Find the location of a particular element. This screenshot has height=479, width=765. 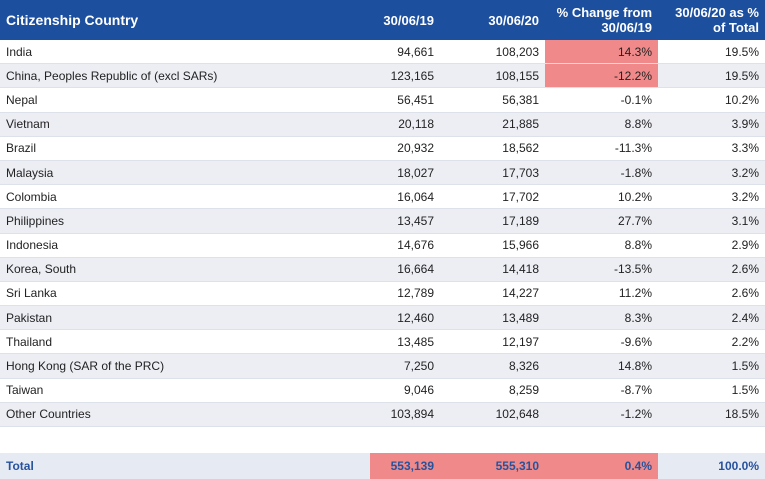

country-cell: Sri Lanka is located at coordinates (185, 294).